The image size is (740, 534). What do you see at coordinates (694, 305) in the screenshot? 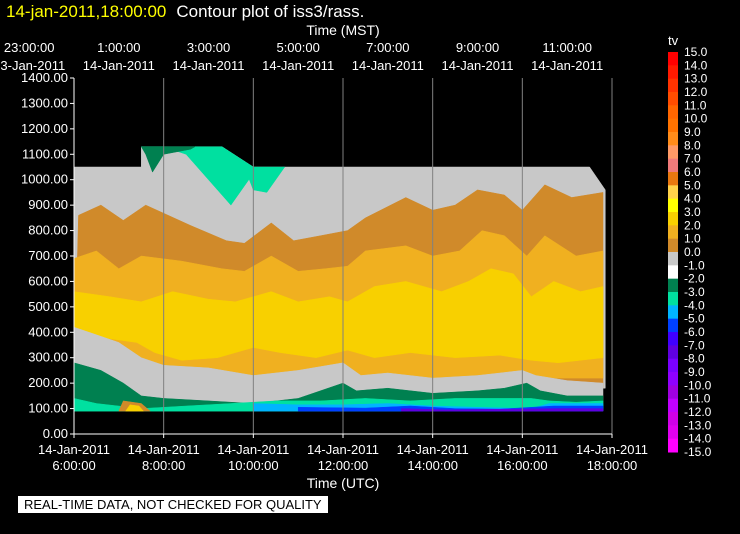
I see `colorbar-tick-label: -4.0` at bounding box center [694, 305].